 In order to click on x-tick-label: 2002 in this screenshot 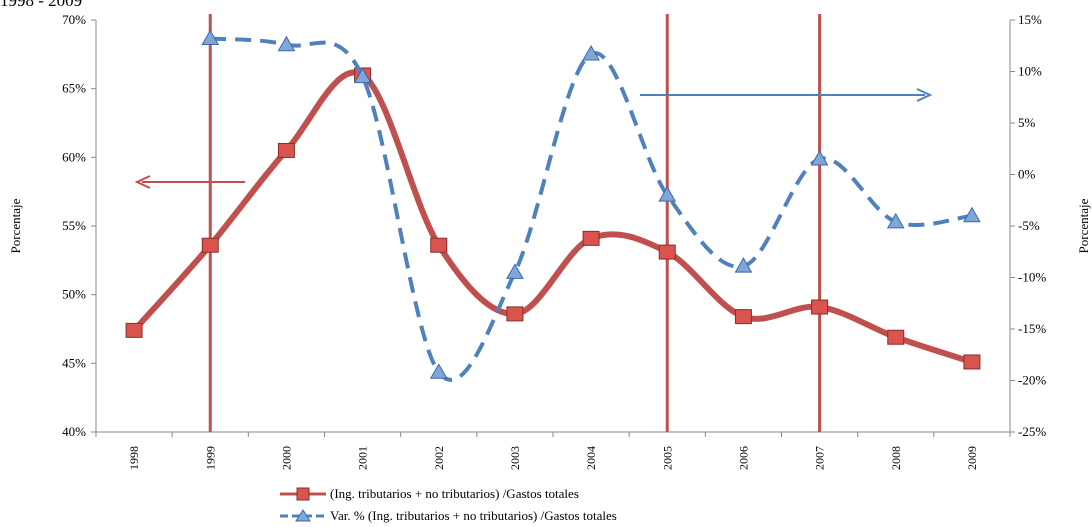, I will do `click(439, 458)`.